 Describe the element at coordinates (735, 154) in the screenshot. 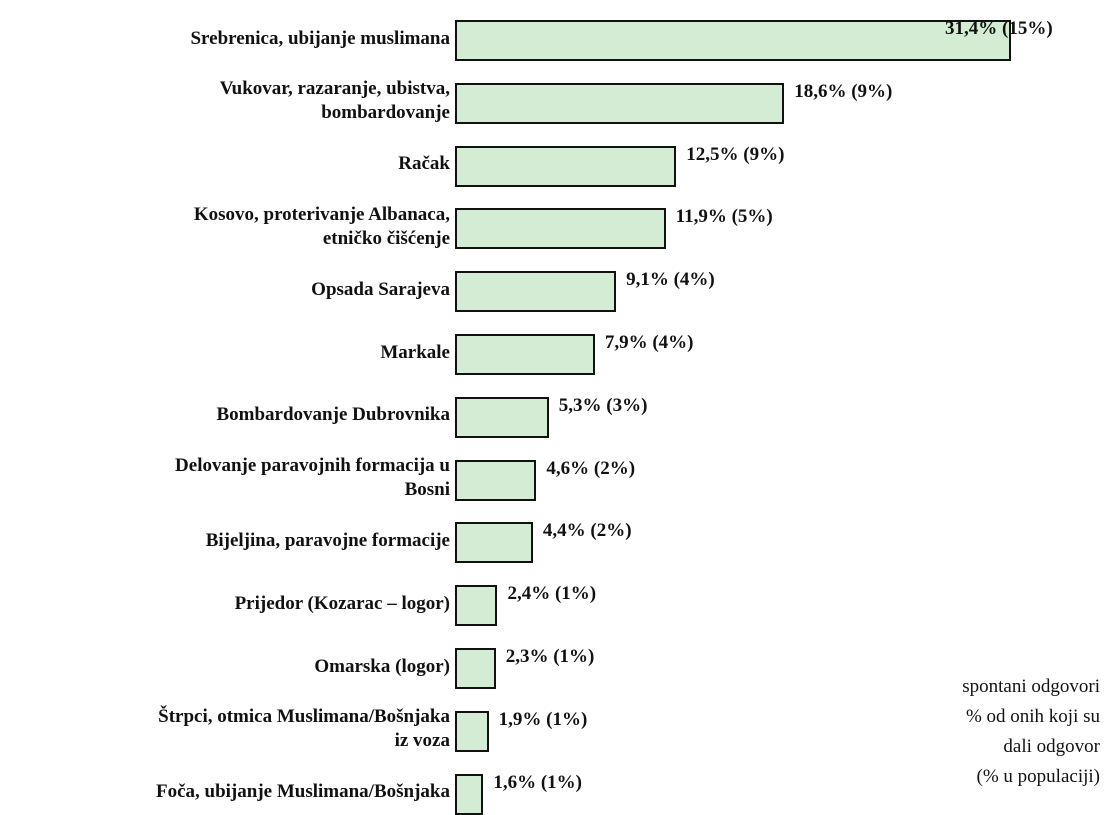

I see `value-label: 12,5% (9%)` at that location.